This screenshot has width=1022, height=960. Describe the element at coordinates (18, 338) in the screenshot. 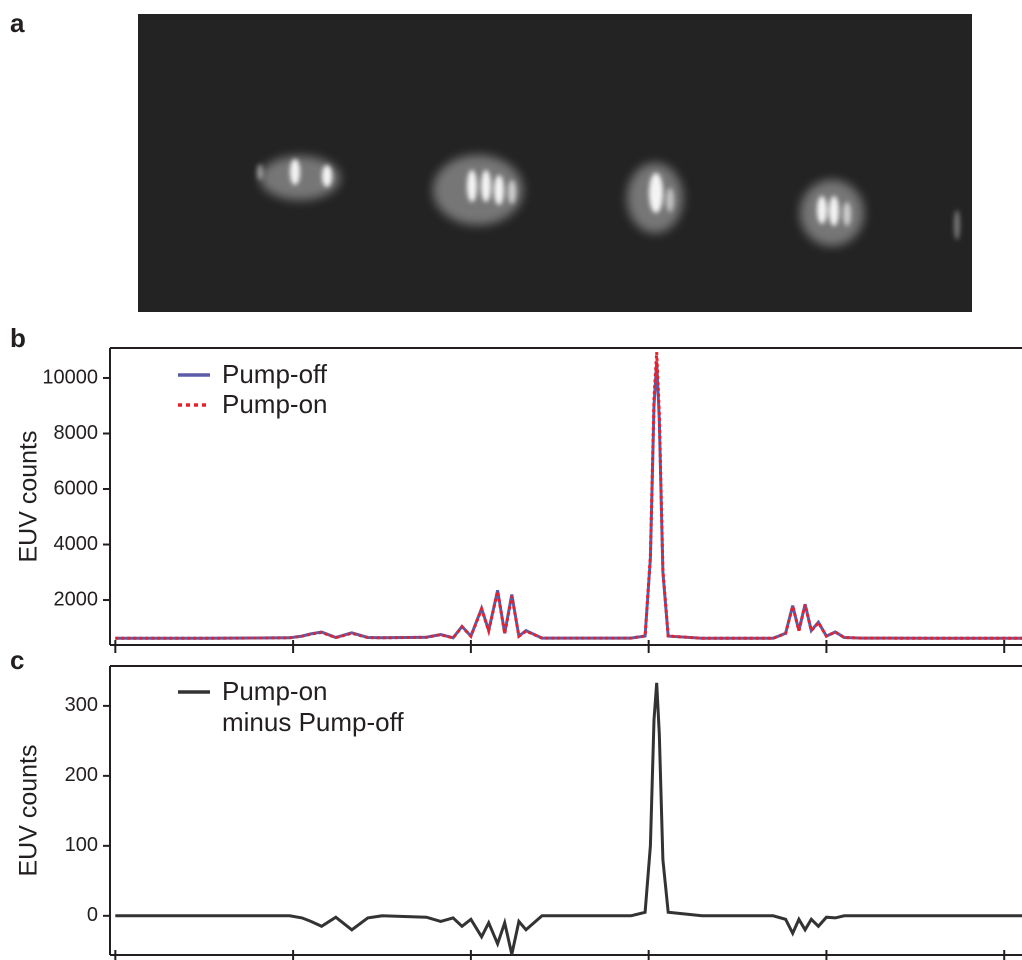

I see `panel-label: b` at that location.